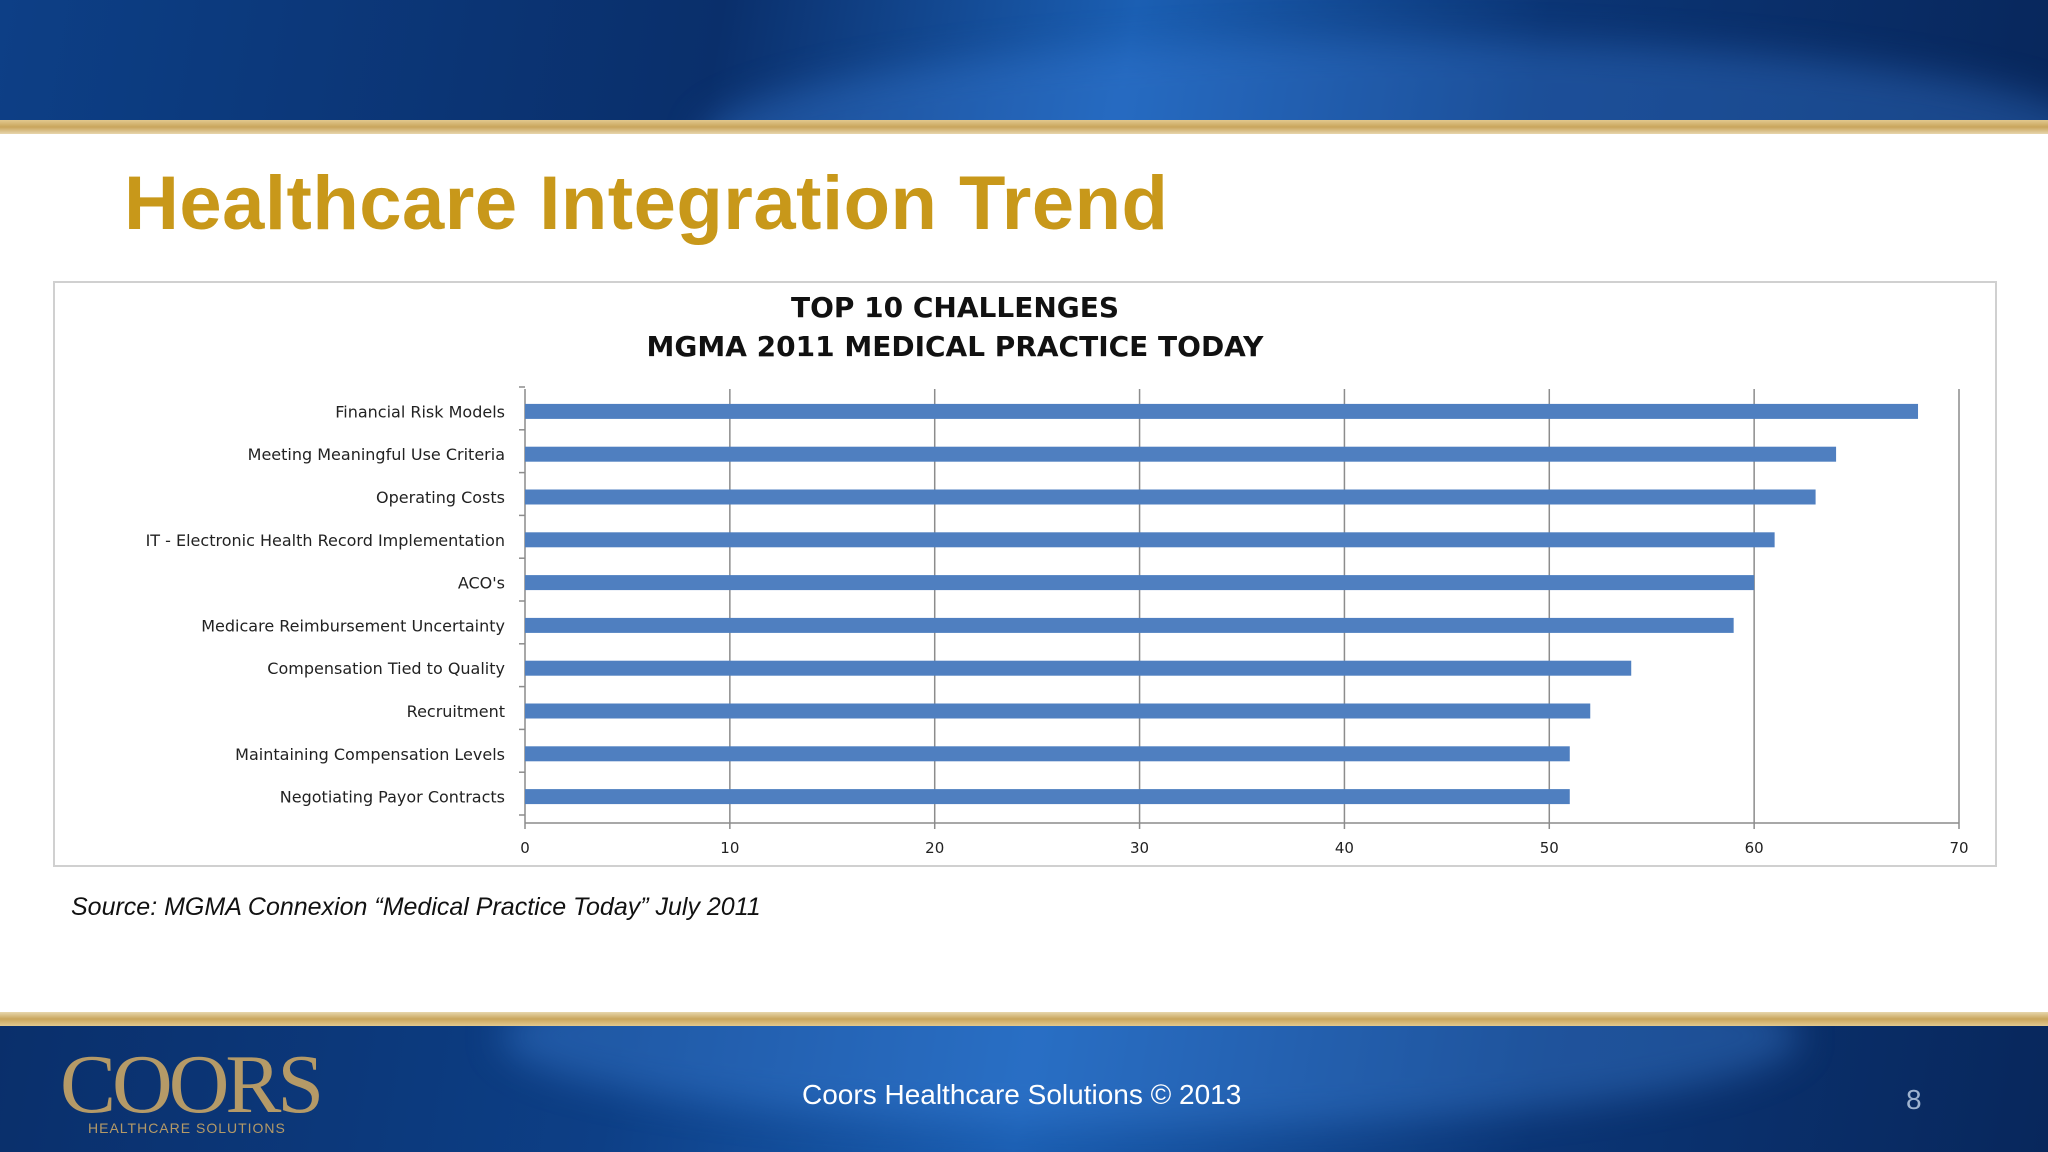 This screenshot has width=2048, height=1152. Describe the element at coordinates (1914, 1099) in the screenshot. I see `page-number: 8` at that location.